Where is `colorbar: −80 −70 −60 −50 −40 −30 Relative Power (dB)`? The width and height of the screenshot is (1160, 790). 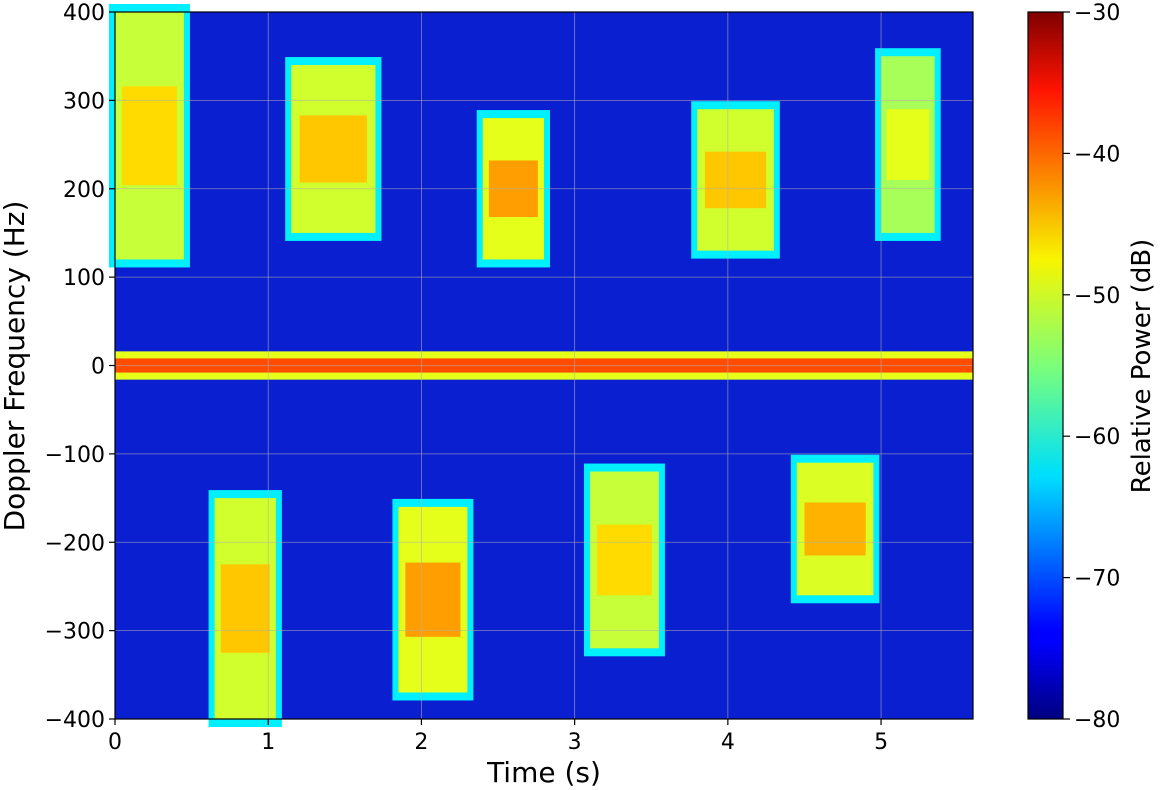
colorbar: −80 −70 −60 −50 −40 −30 Relative Power (dB) is located at coordinates (1092, 367).